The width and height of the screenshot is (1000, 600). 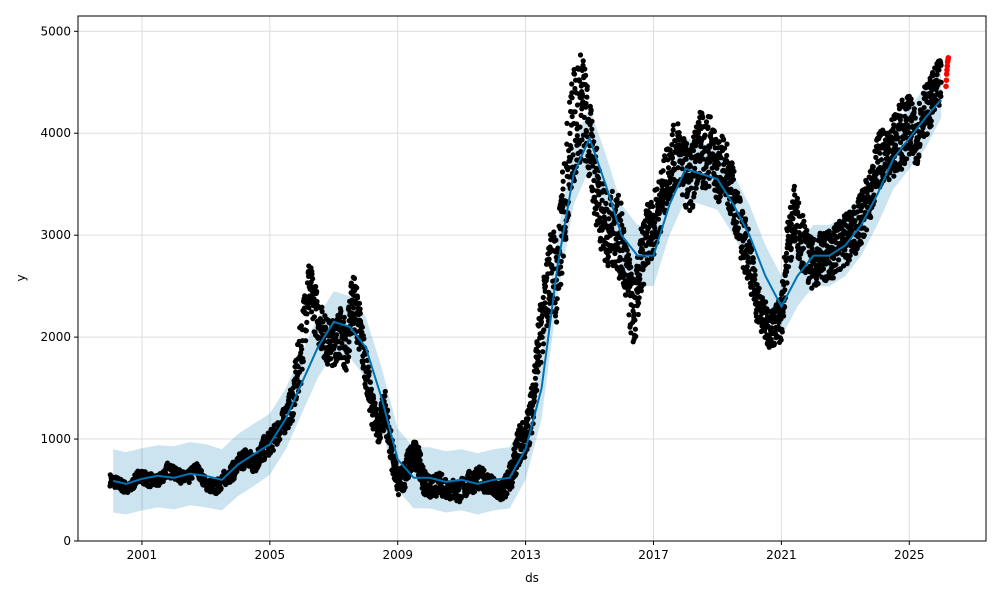 What do you see at coordinates (947, 70) in the screenshot?
I see `highlight-point` at bounding box center [947, 70].